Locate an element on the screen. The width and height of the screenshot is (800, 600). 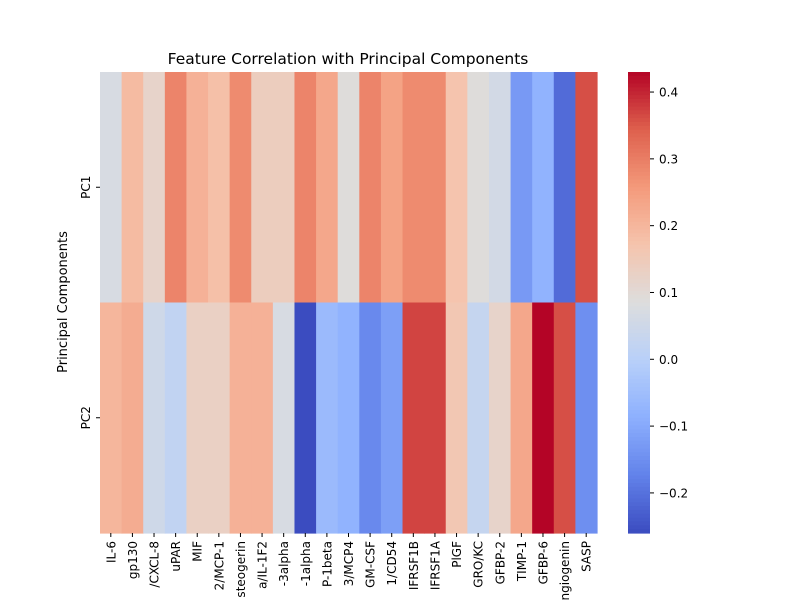
x-tick-label: 2/MCP-1 is located at coordinates (219, 565).